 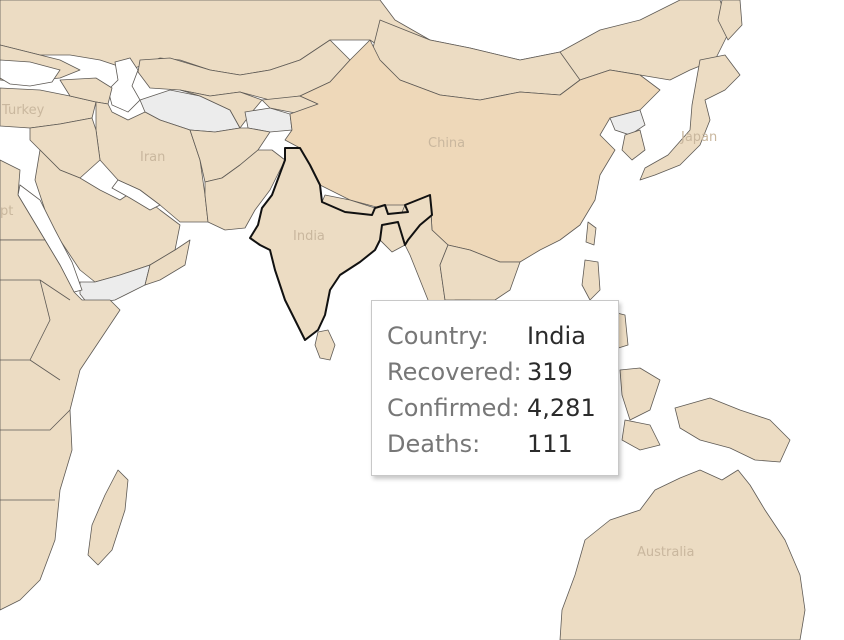 What do you see at coordinates (65, 148) in the screenshot?
I see `country-iraq` at bounding box center [65, 148].